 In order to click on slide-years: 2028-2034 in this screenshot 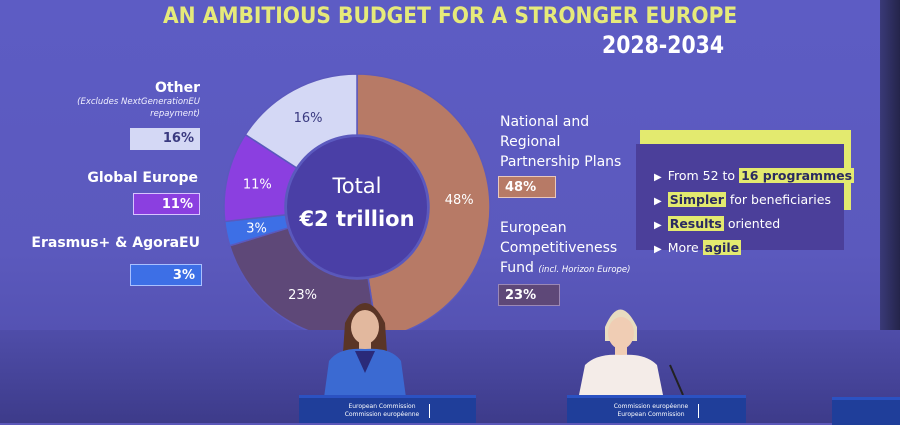, I will do `click(663, 45)`.